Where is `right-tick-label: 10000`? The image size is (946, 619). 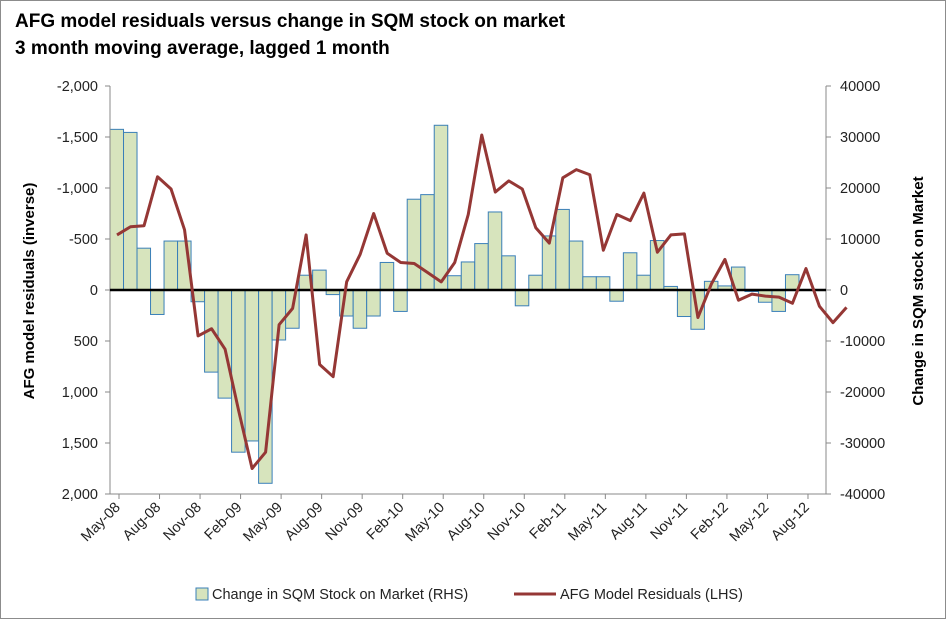 right-tick-label: 10000 is located at coordinates (860, 240).